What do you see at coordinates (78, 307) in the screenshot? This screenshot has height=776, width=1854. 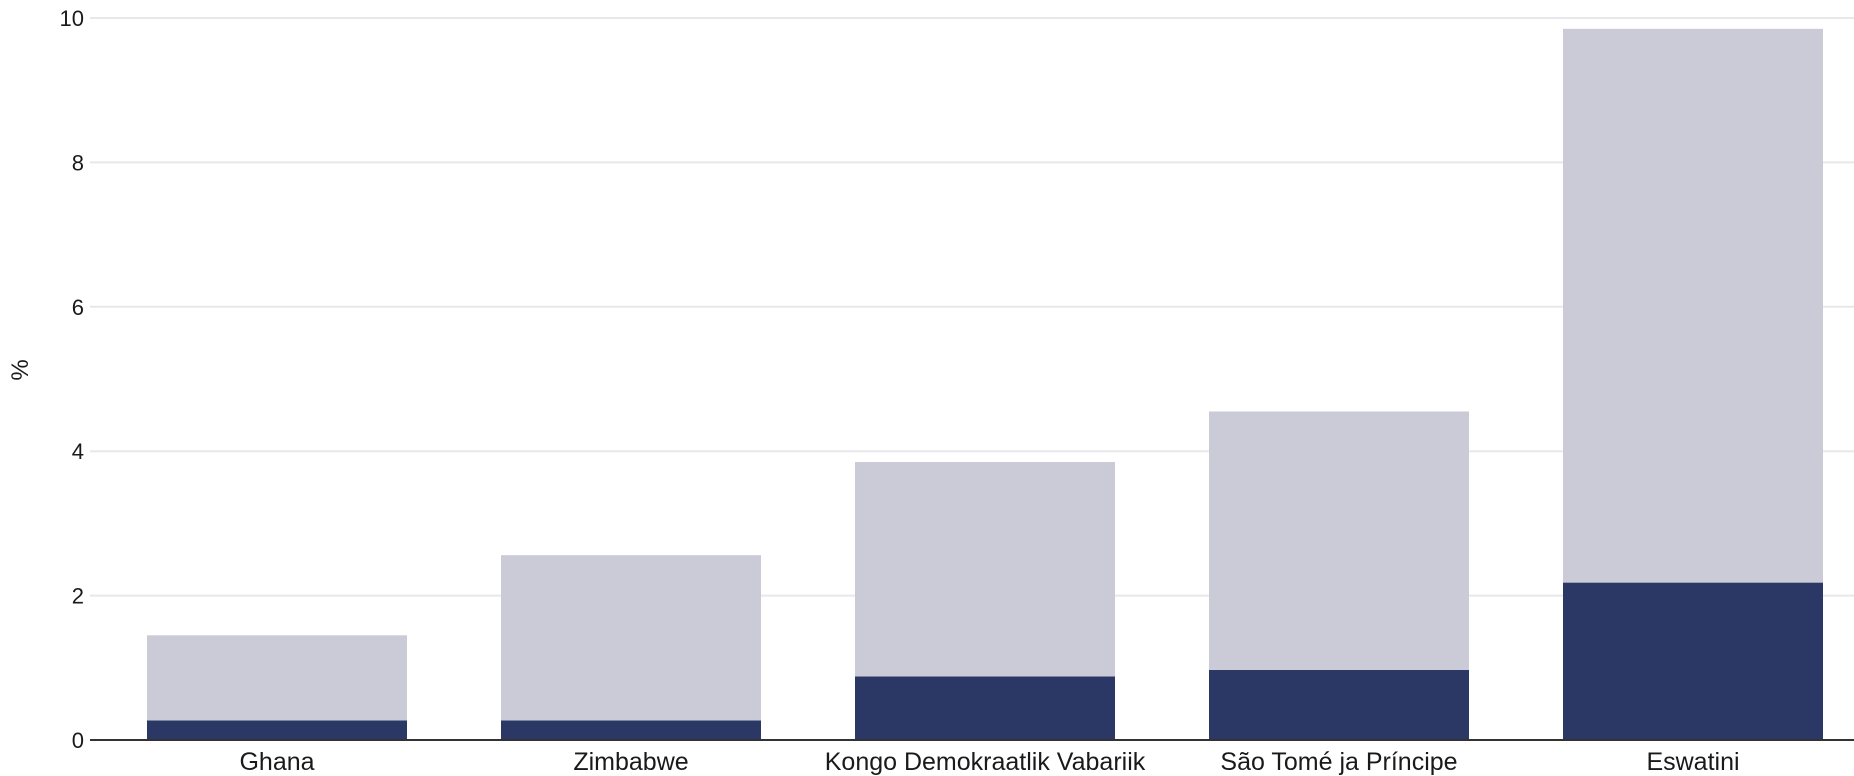 I see `y-tick-label-6: 6` at bounding box center [78, 307].